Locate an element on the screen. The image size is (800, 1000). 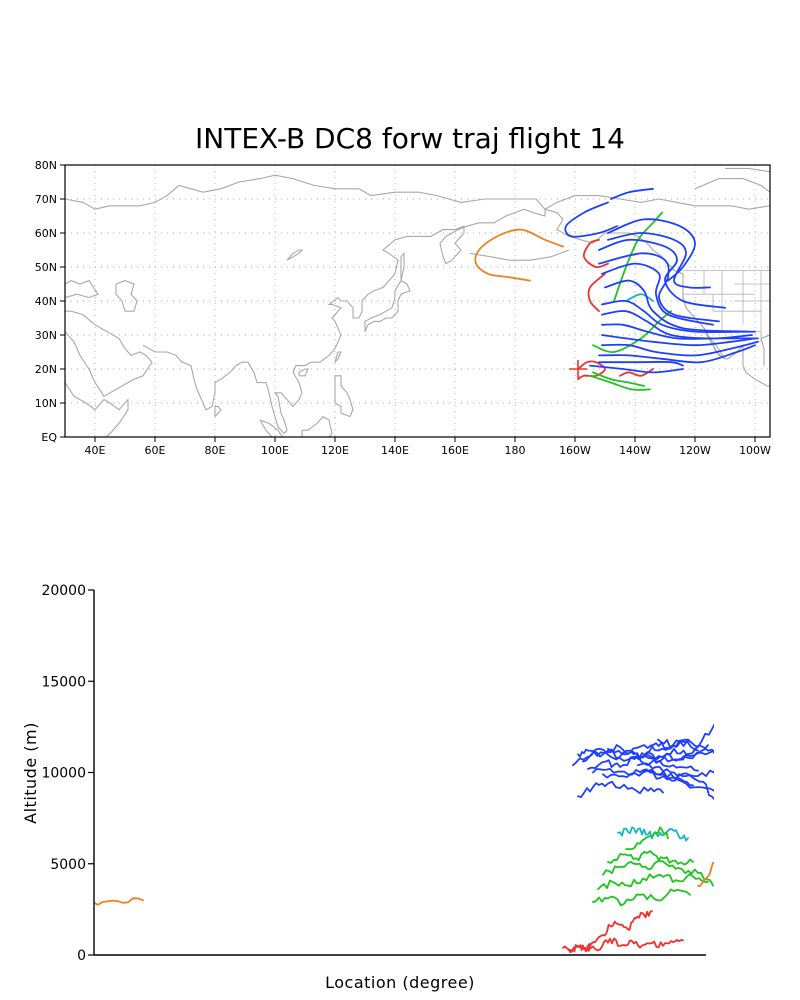
altitude-y-tick-label: 20000 is located at coordinates (63, 591).